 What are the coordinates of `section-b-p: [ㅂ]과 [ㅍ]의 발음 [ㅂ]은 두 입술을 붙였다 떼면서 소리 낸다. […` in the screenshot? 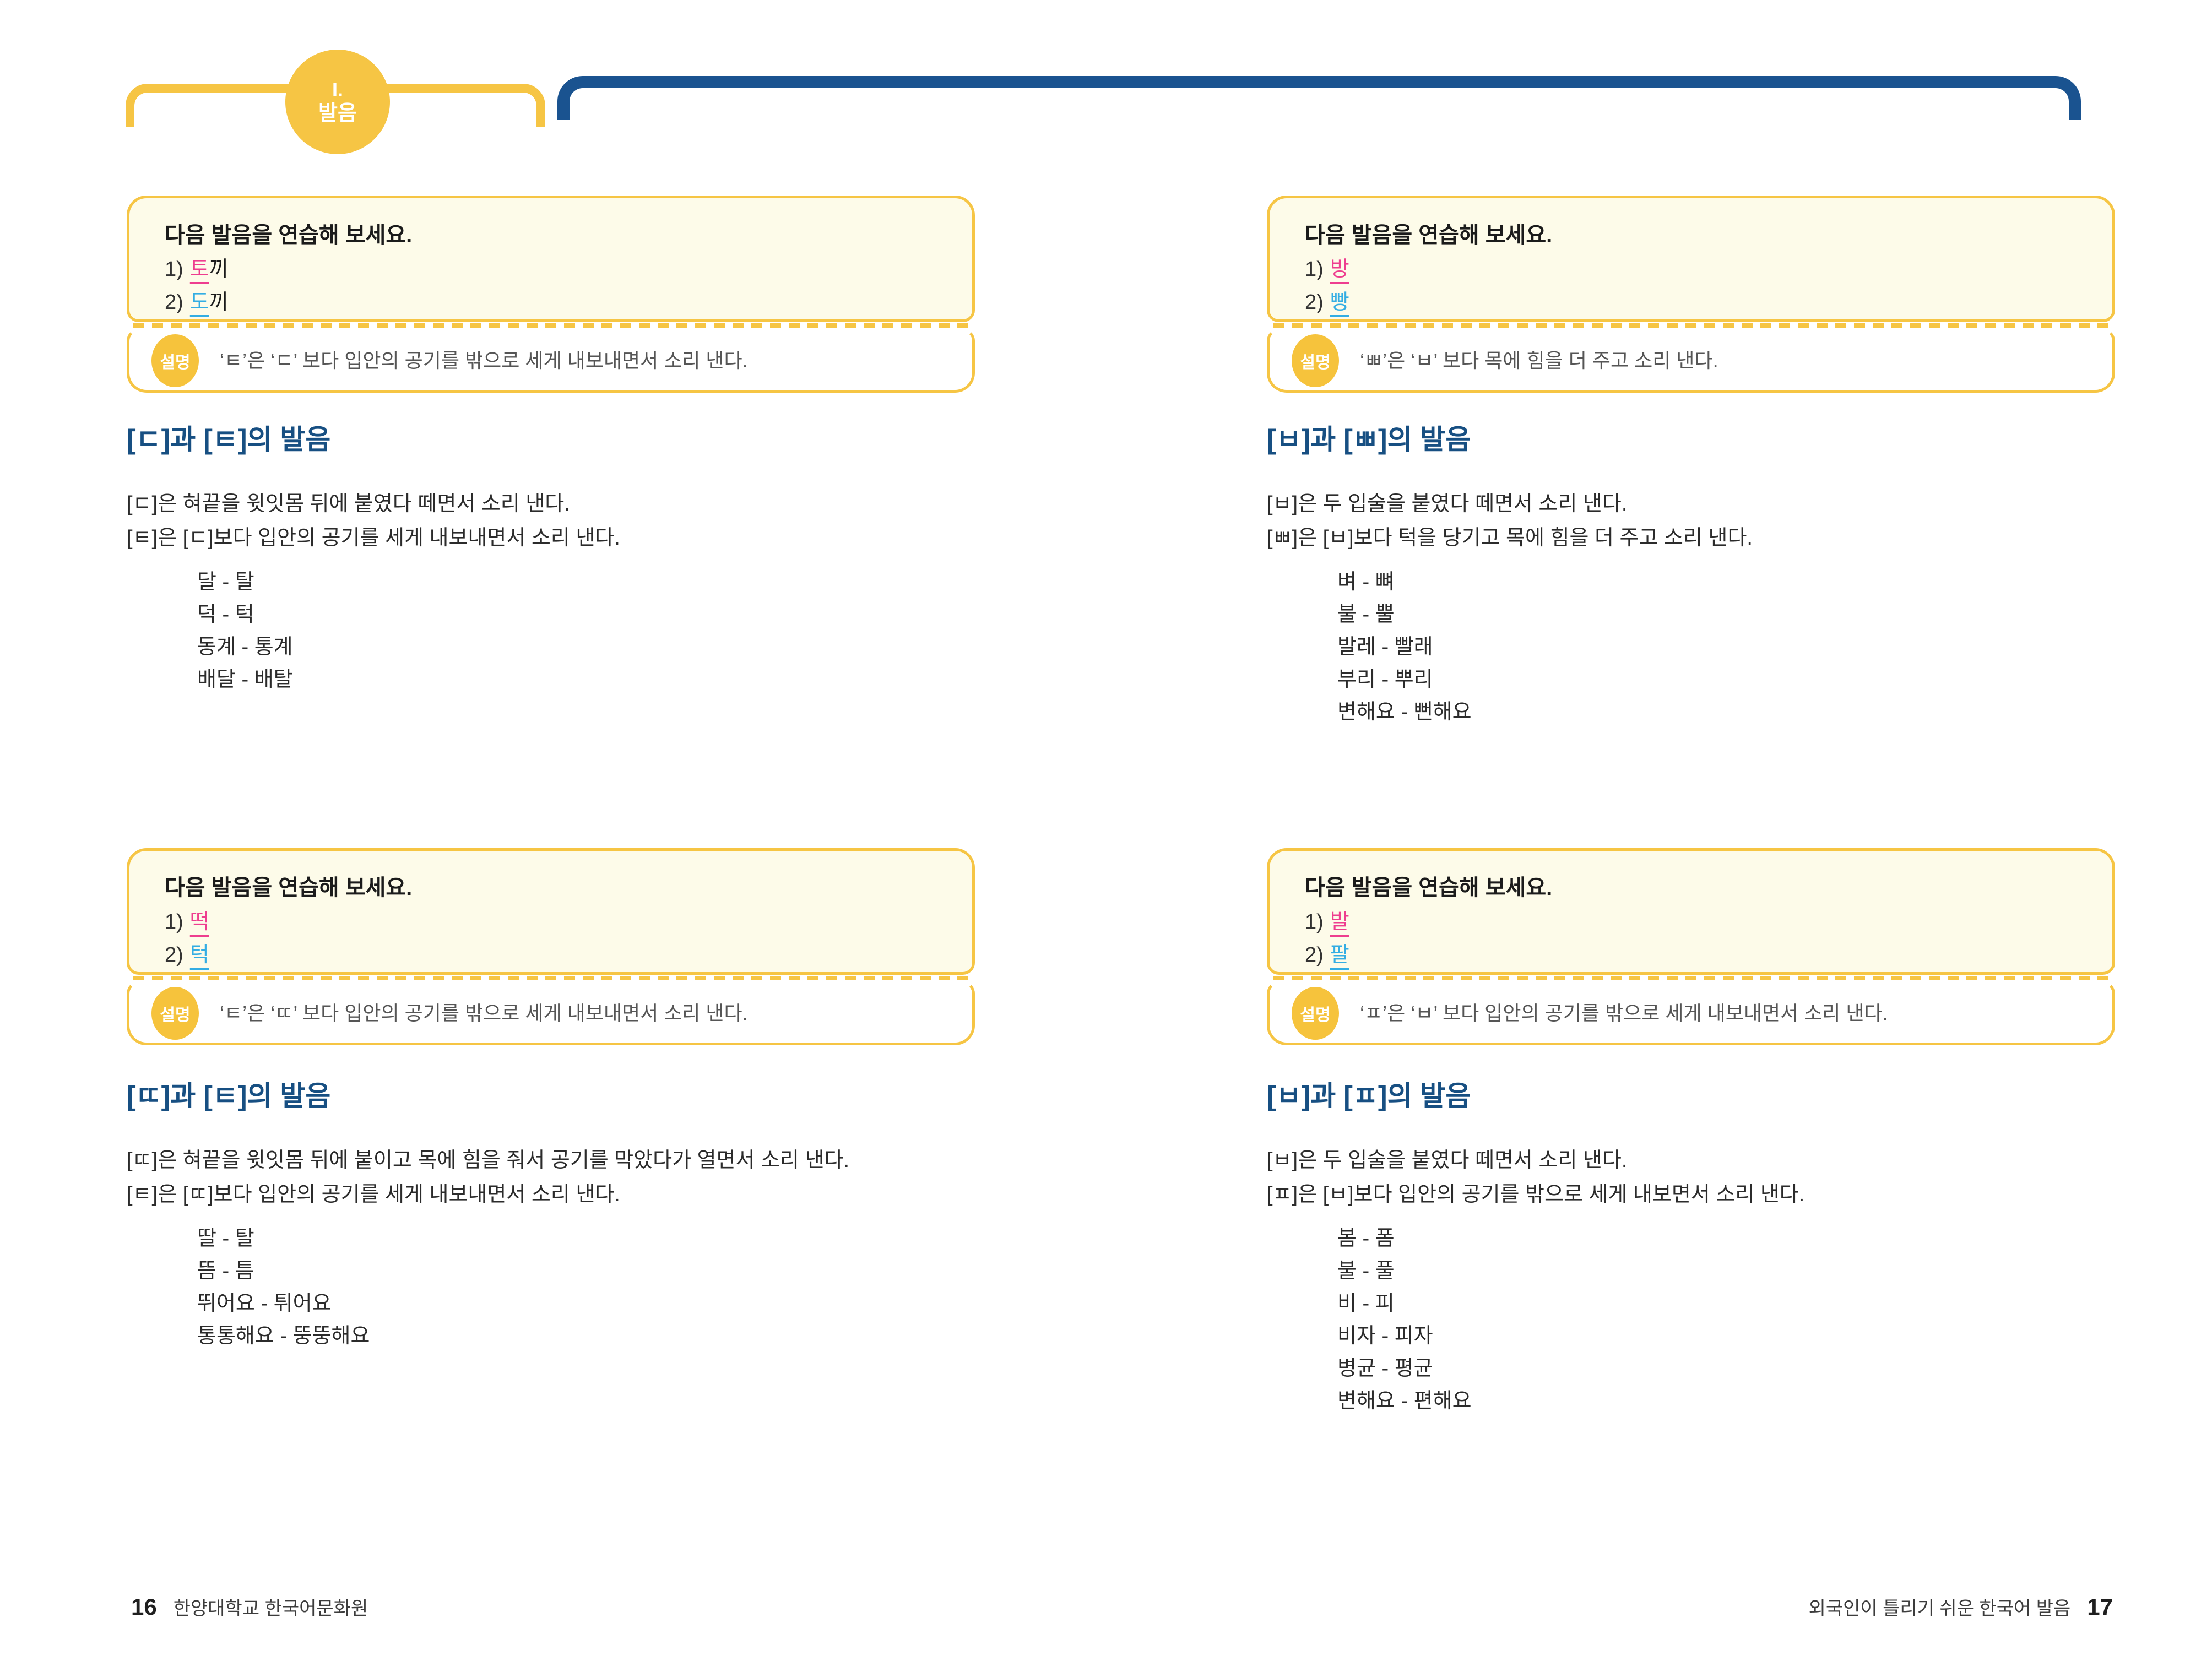 It's located at (1707, 1250).